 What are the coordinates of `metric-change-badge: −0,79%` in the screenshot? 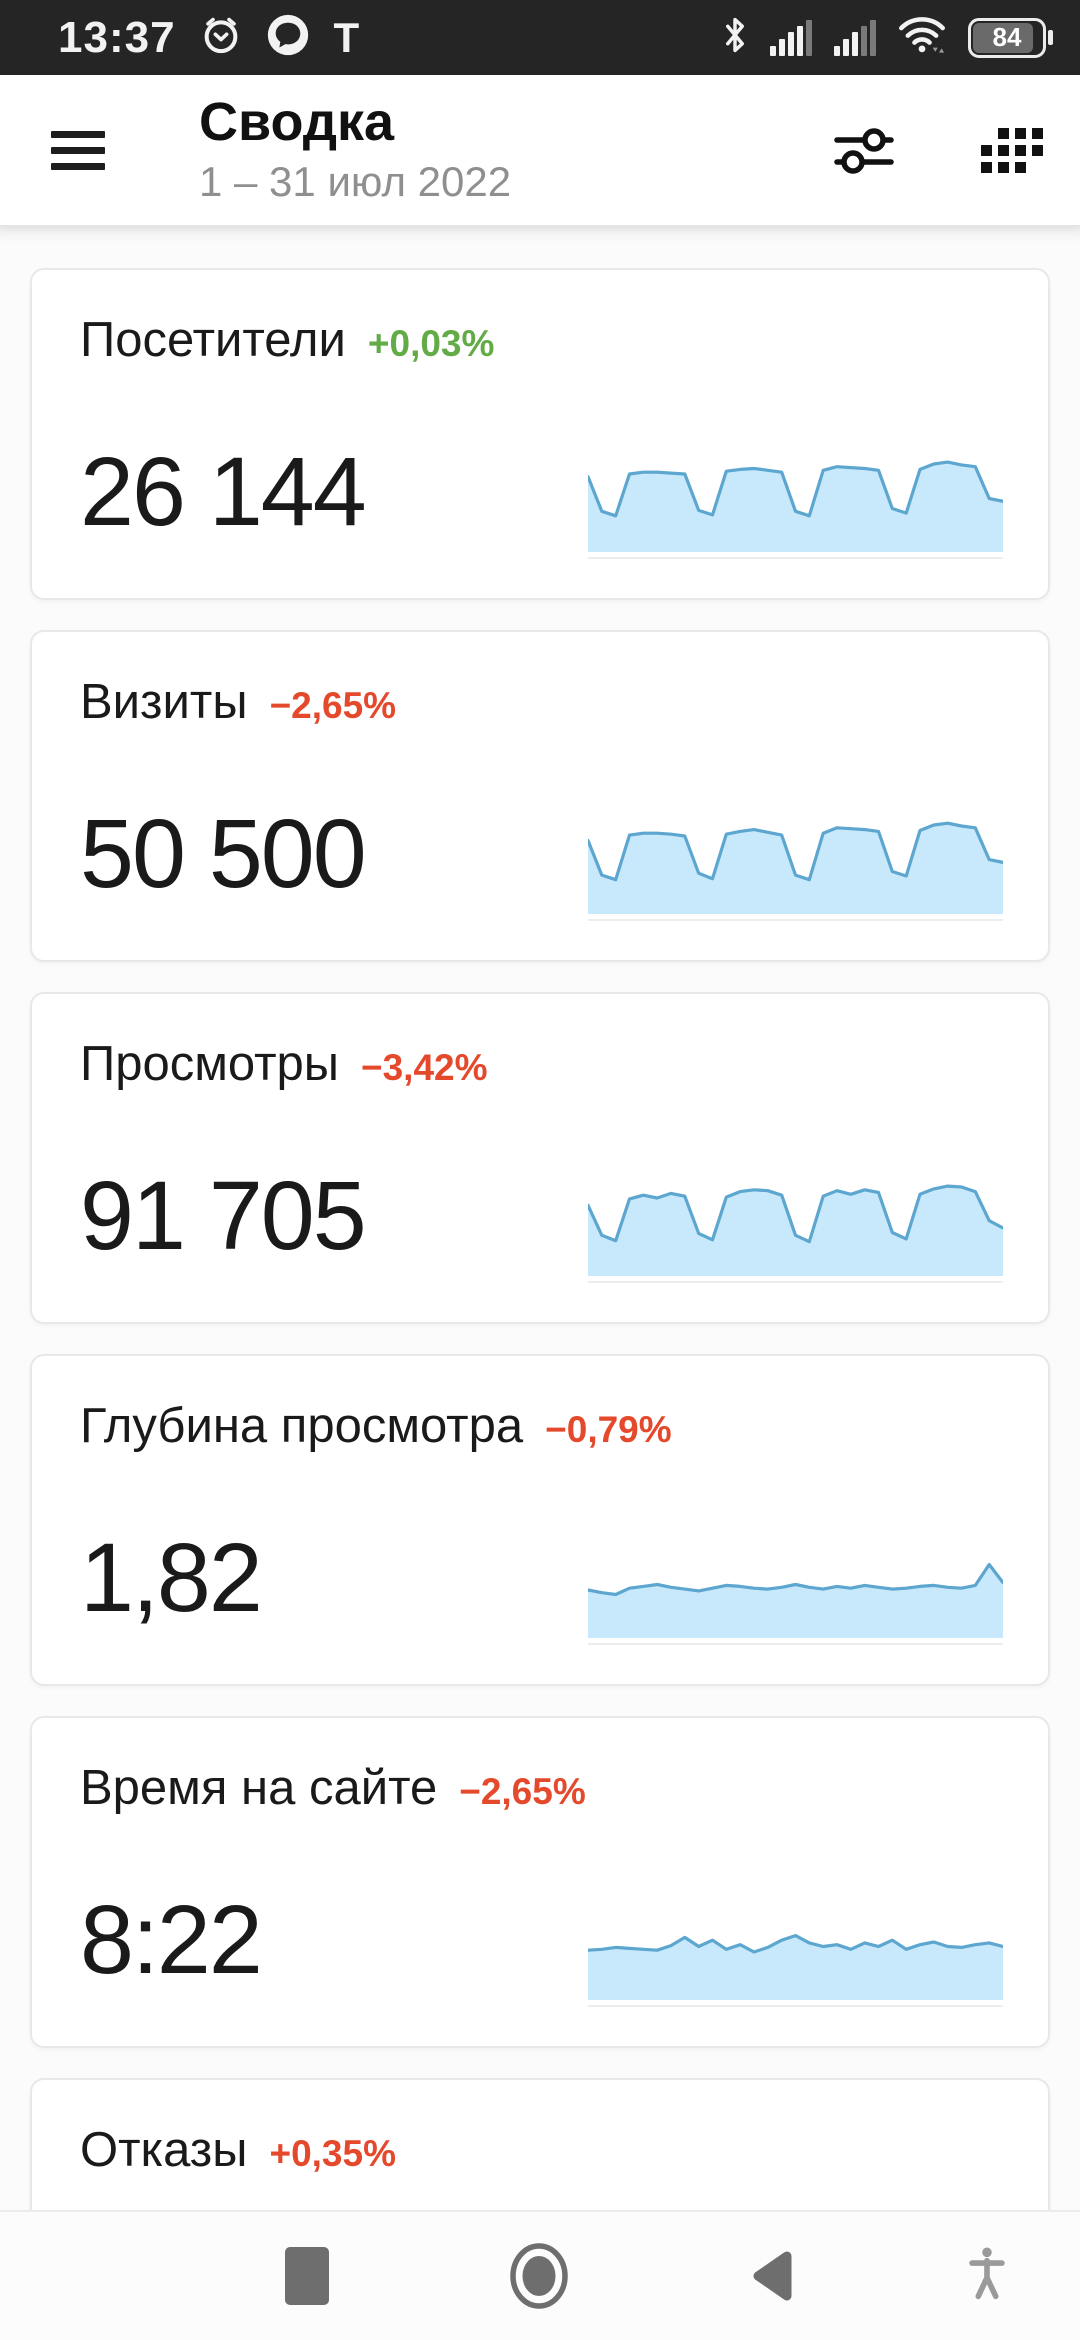 It's located at (608, 1429).